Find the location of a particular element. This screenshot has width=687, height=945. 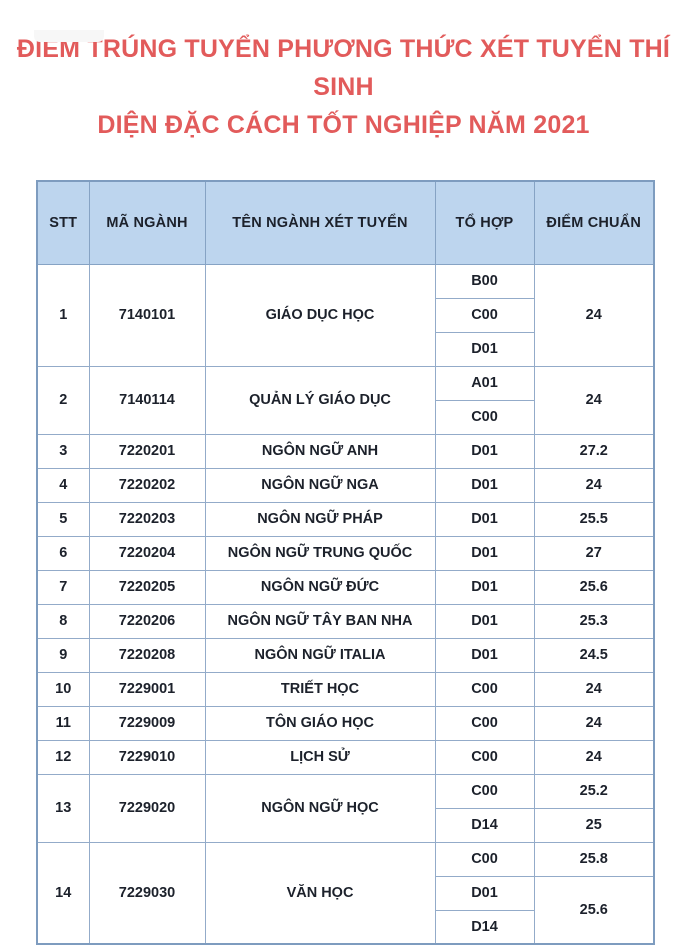

major-code-cell: 7229020 is located at coordinates (147, 808).